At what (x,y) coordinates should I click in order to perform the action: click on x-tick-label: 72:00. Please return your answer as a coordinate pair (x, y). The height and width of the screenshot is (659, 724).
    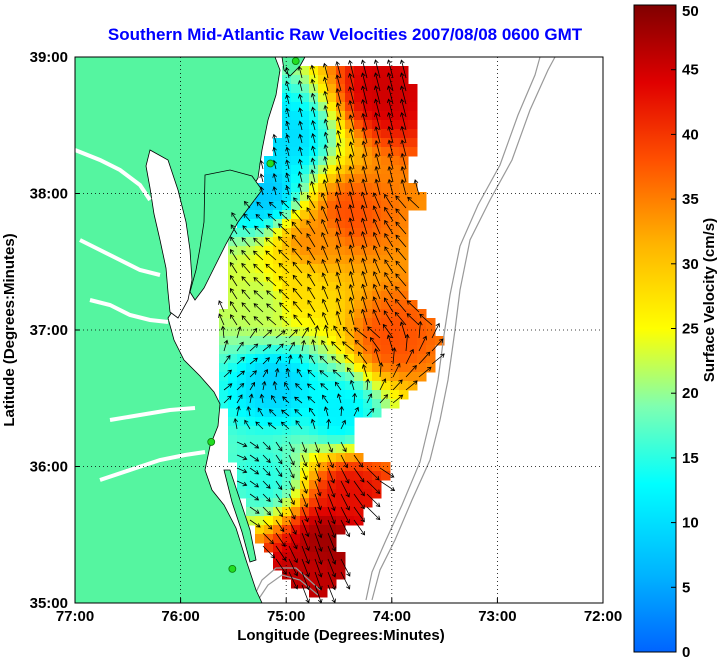
    Looking at the image, I should click on (603, 616).